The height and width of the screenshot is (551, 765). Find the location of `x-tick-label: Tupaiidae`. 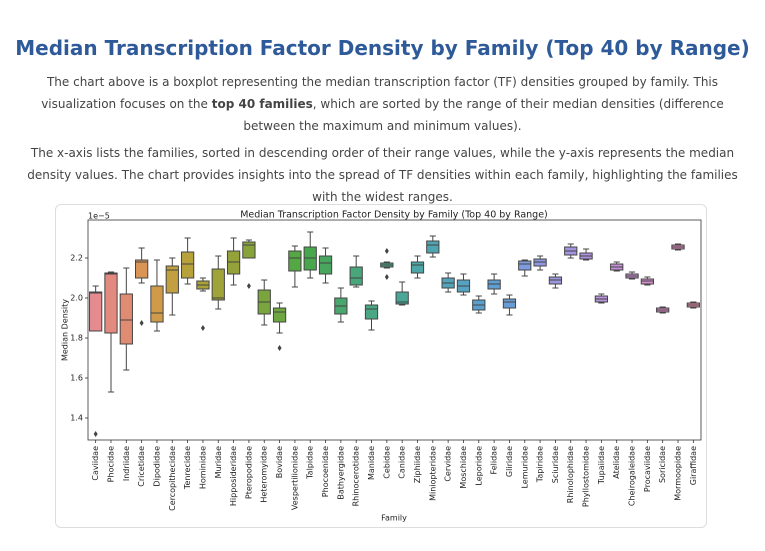

x-tick-label: Tupaiidae is located at coordinates (601, 465).